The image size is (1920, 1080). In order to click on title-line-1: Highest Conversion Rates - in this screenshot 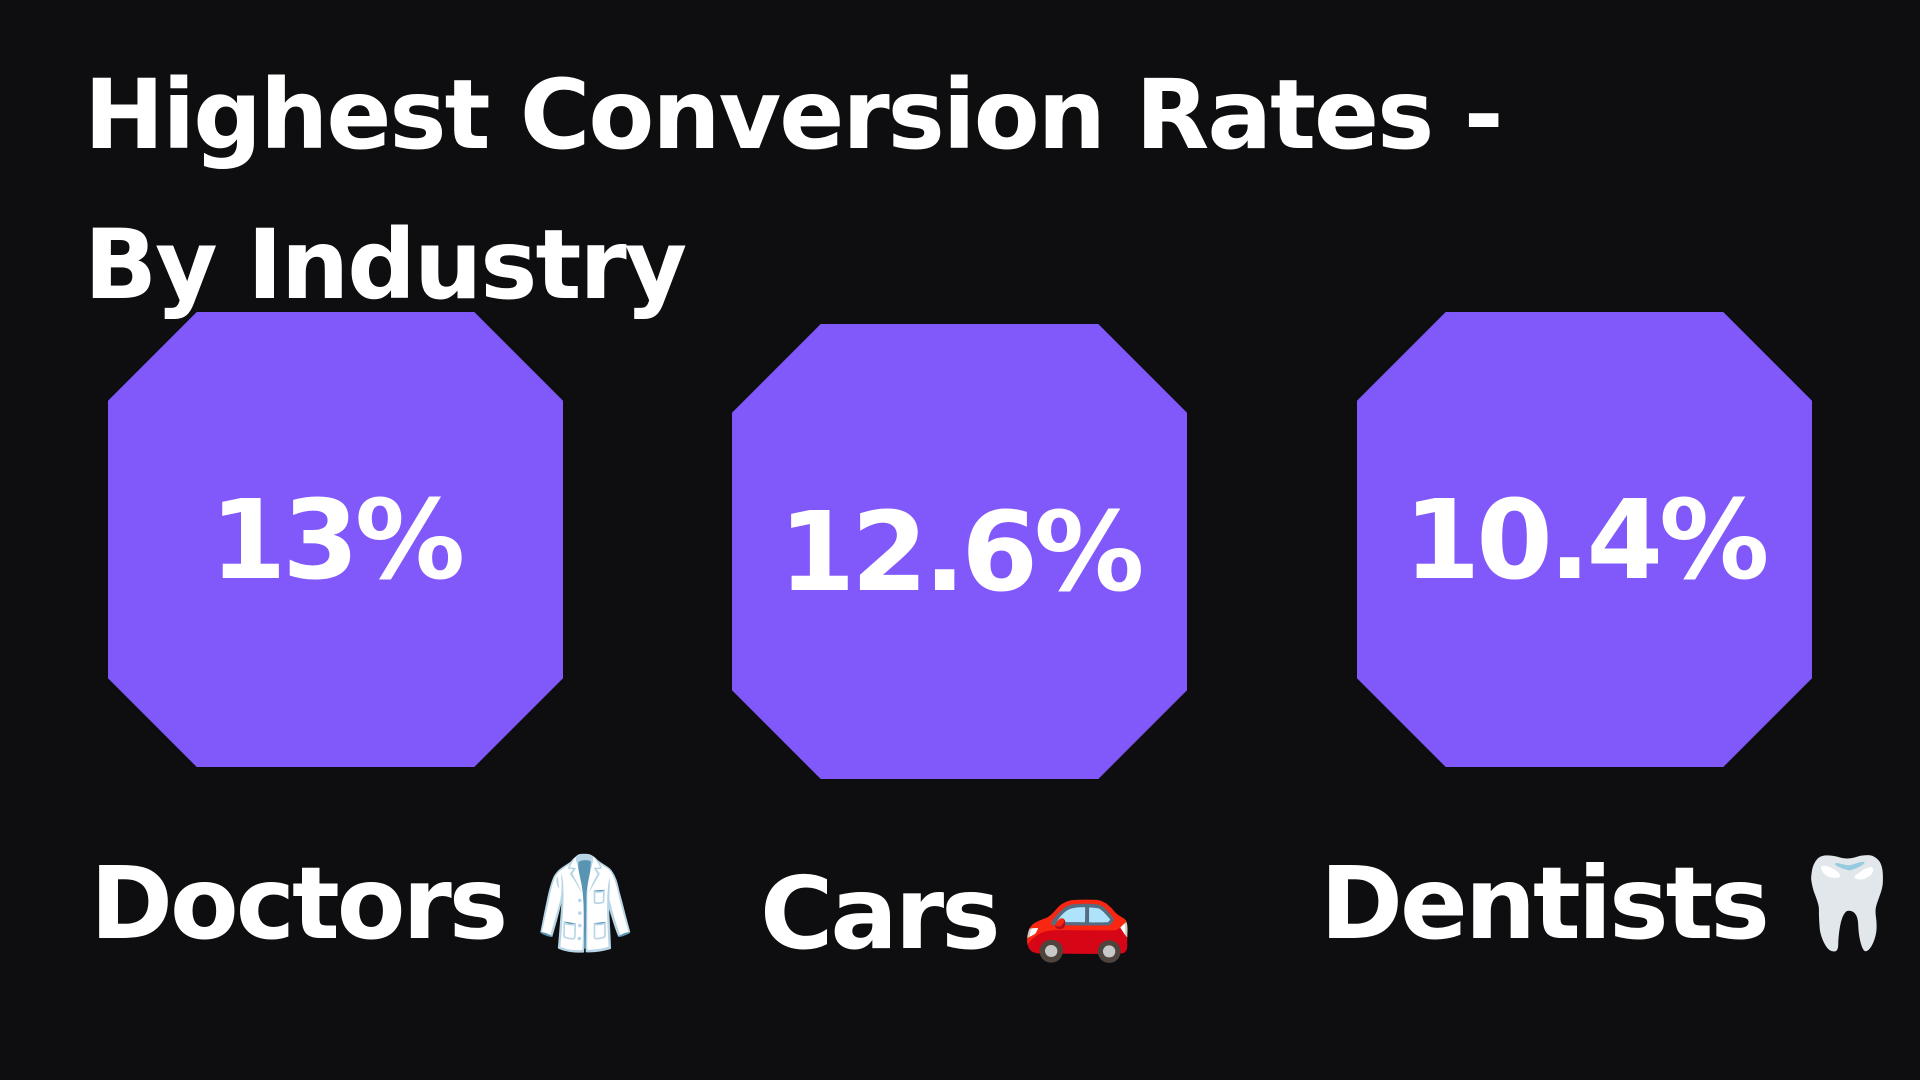, I will do `click(794, 115)`.